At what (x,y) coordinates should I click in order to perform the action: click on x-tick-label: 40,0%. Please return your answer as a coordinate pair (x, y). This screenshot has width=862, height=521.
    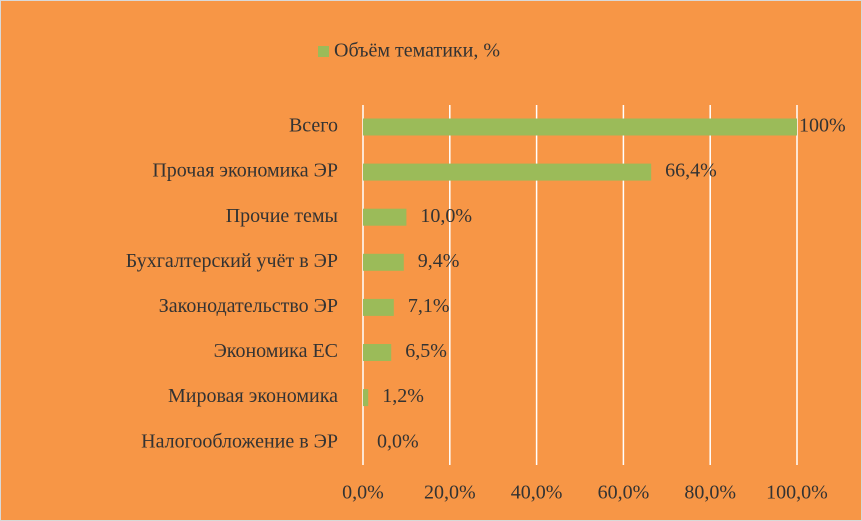
    Looking at the image, I should click on (537, 493).